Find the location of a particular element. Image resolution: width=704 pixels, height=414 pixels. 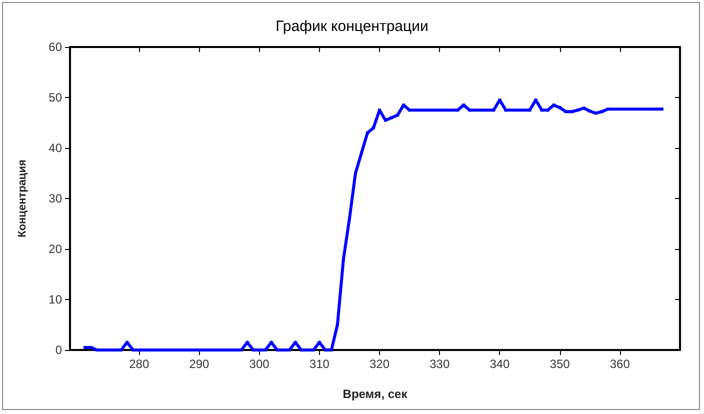

y-tick-label: 60 is located at coordinates (55, 47).